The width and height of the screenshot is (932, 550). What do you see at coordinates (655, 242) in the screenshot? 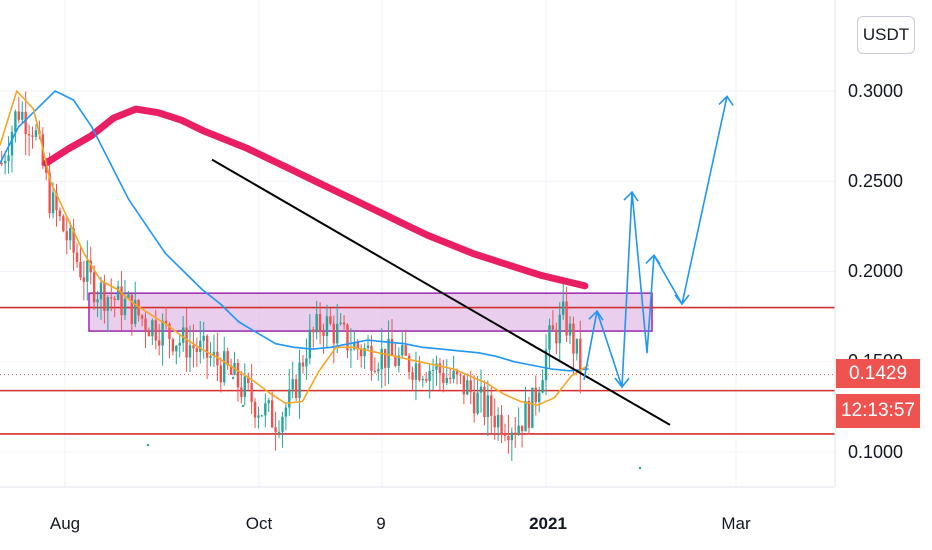
I see `projection-path` at bounding box center [655, 242].